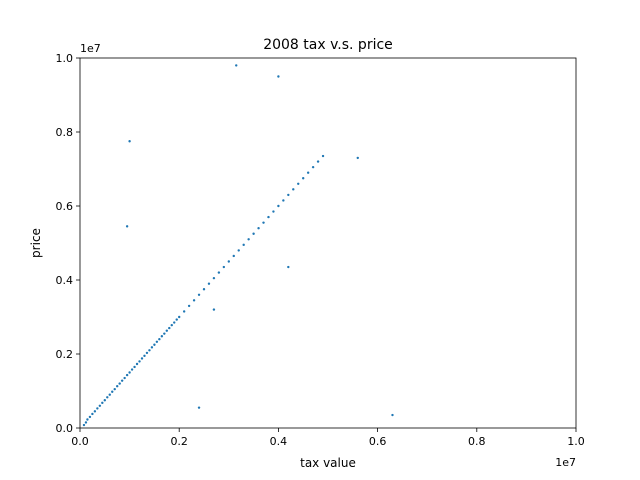 The width and height of the screenshot is (640, 480). Describe the element at coordinates (65, 280) in the screenshot. I see `y-tick-label: 0.4` at that location.